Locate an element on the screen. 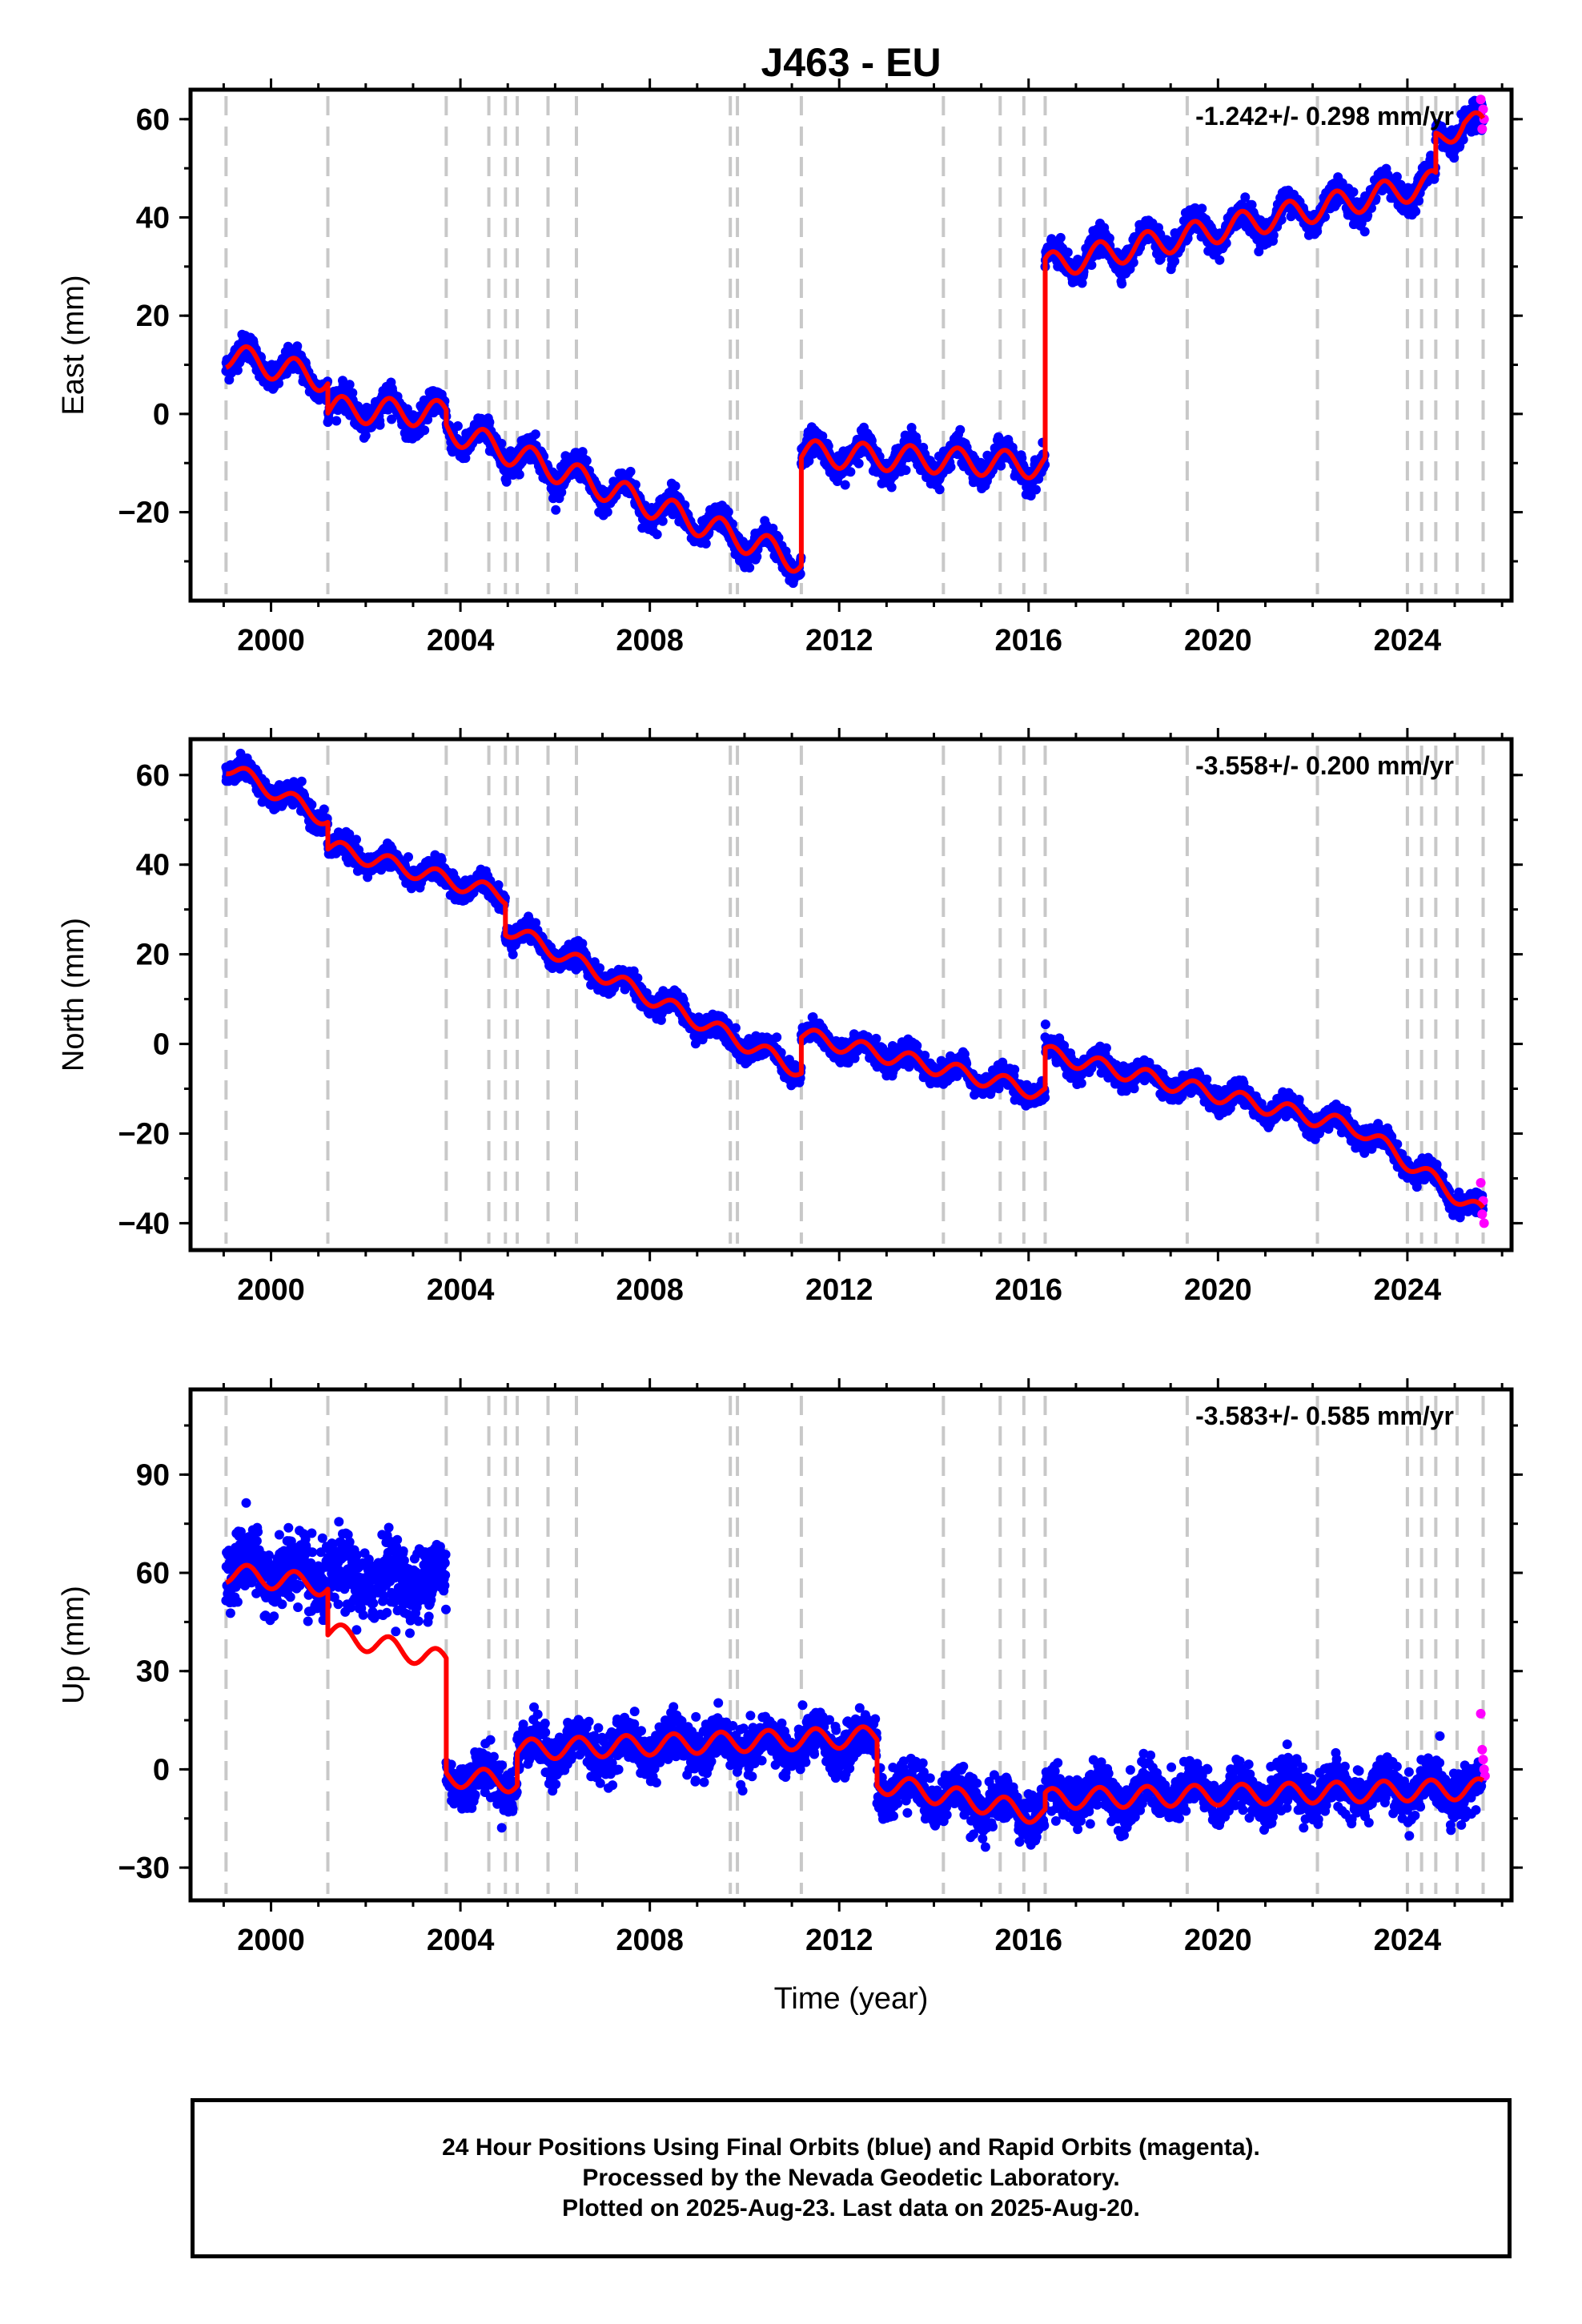 This screenshot has height=2324, width=1582. y-tick-label: −40 is located at coordinates (144, 1223).